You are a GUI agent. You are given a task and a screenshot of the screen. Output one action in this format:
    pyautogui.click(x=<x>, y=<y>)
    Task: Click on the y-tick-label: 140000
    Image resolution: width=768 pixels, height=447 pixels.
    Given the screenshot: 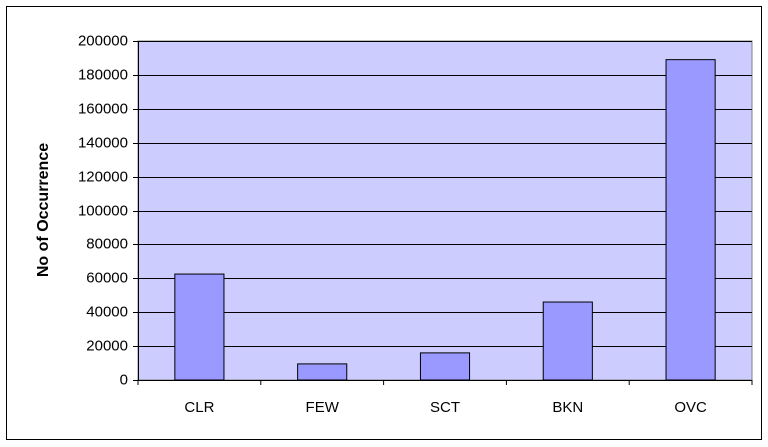 What is the action you would take?
    pyautogui.click(x=103, y=142)
    